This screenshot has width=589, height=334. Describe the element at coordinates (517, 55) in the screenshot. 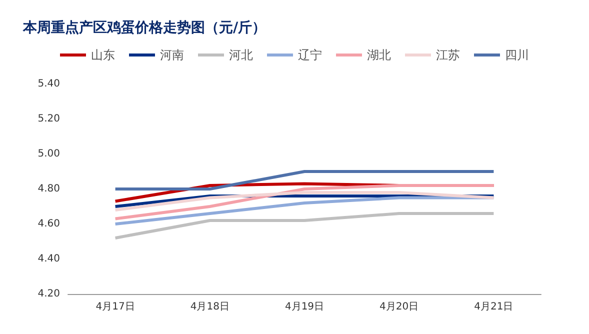

I see `legend-label: 四川` at that location.